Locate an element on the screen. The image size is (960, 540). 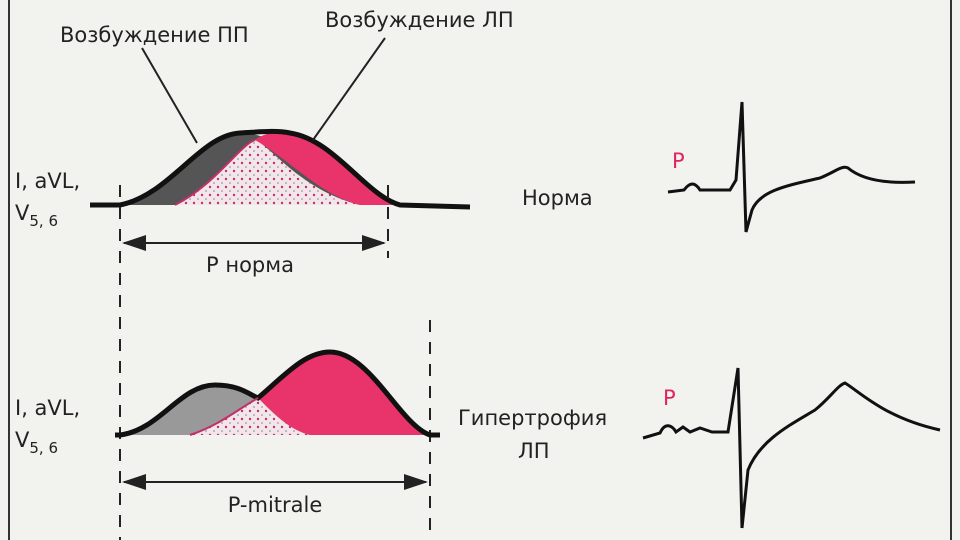
bottom-p-wave is located at coordinates (277, 393).